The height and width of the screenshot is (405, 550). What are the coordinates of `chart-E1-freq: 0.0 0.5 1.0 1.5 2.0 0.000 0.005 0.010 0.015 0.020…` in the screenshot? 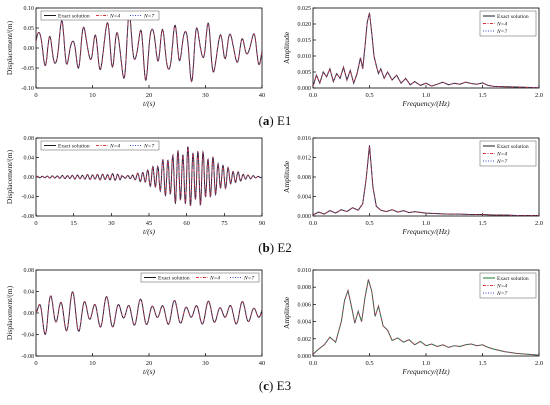 It's located at (412, 57).